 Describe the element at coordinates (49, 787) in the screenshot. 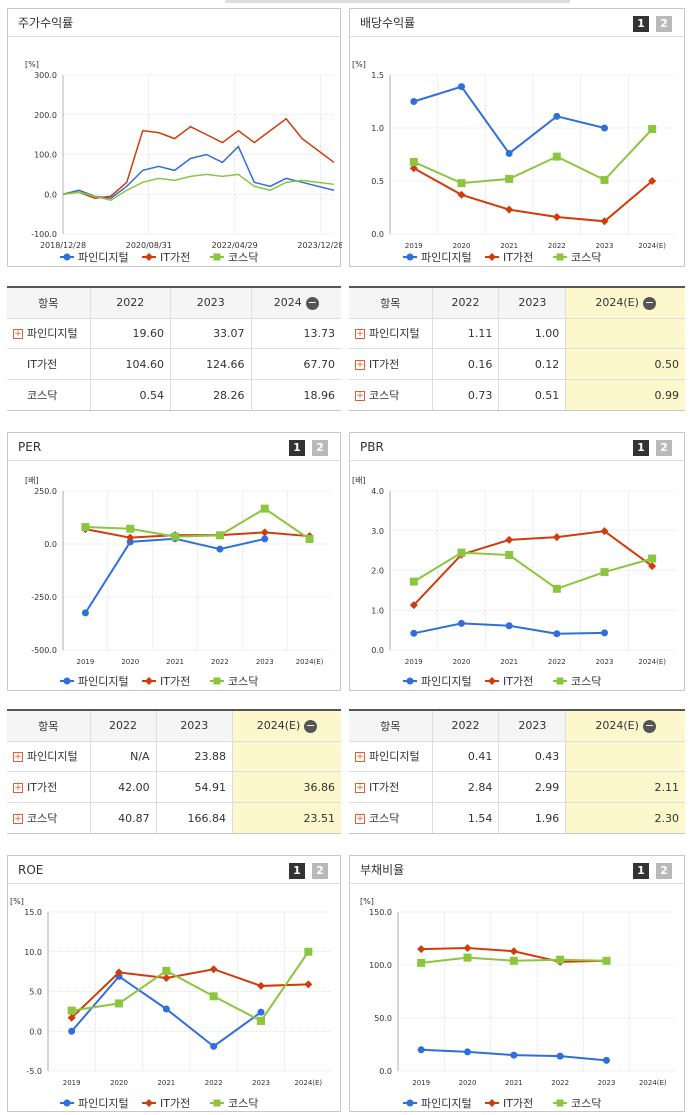

I see `row-label: + IT가전` at that location.